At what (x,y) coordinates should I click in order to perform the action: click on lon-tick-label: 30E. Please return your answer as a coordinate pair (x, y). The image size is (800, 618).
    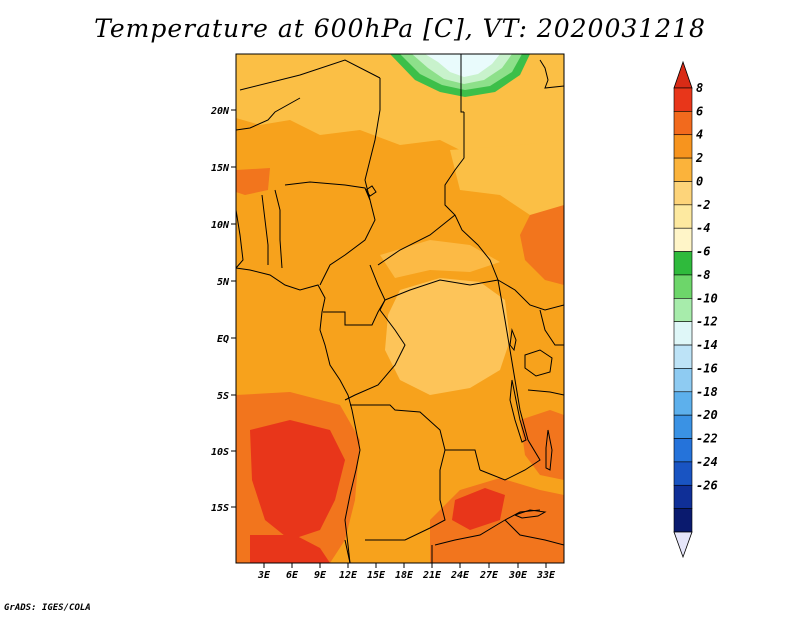
    Looking at the image, I should click on (518, 575).